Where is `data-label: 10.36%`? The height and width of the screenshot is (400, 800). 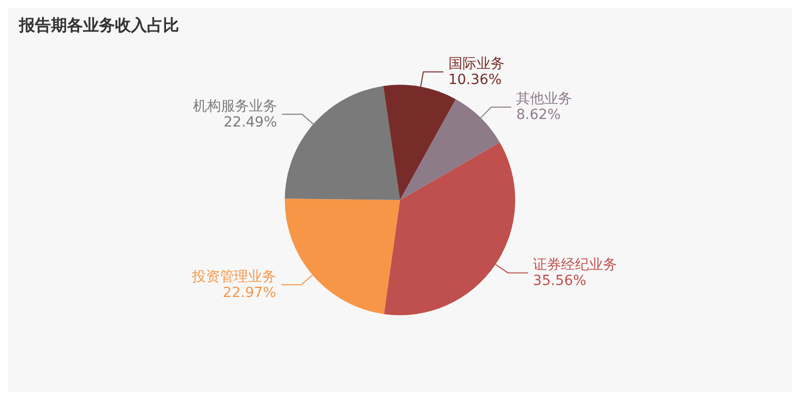
data-label: 10.36% is located at coordinates (475, 80).